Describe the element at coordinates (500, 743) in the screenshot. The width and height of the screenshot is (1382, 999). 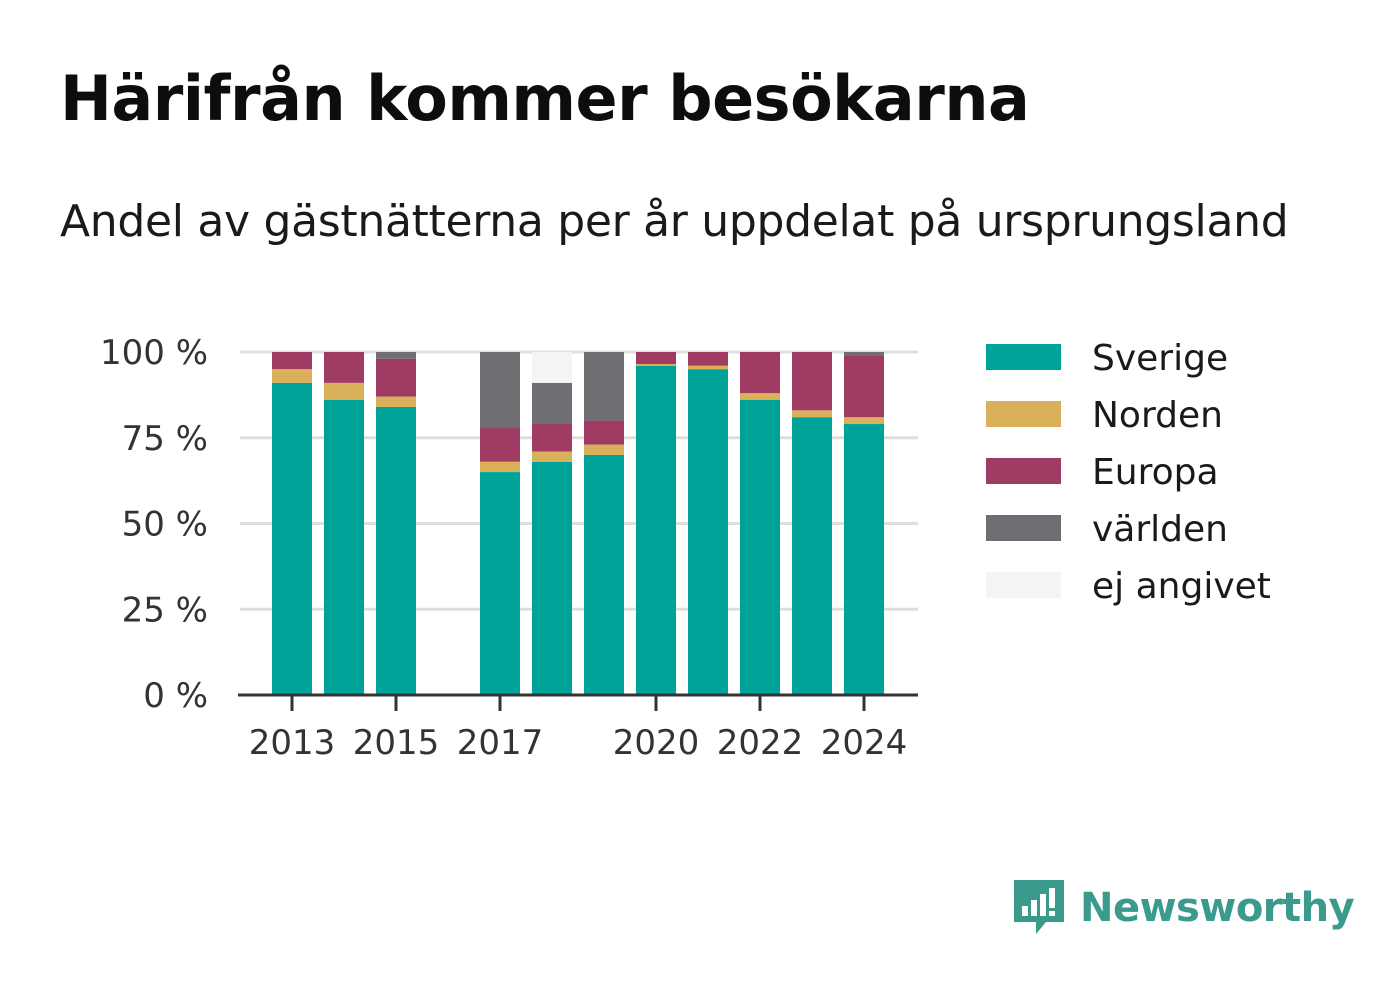
I see `x-tick-label: 2017` at that location.